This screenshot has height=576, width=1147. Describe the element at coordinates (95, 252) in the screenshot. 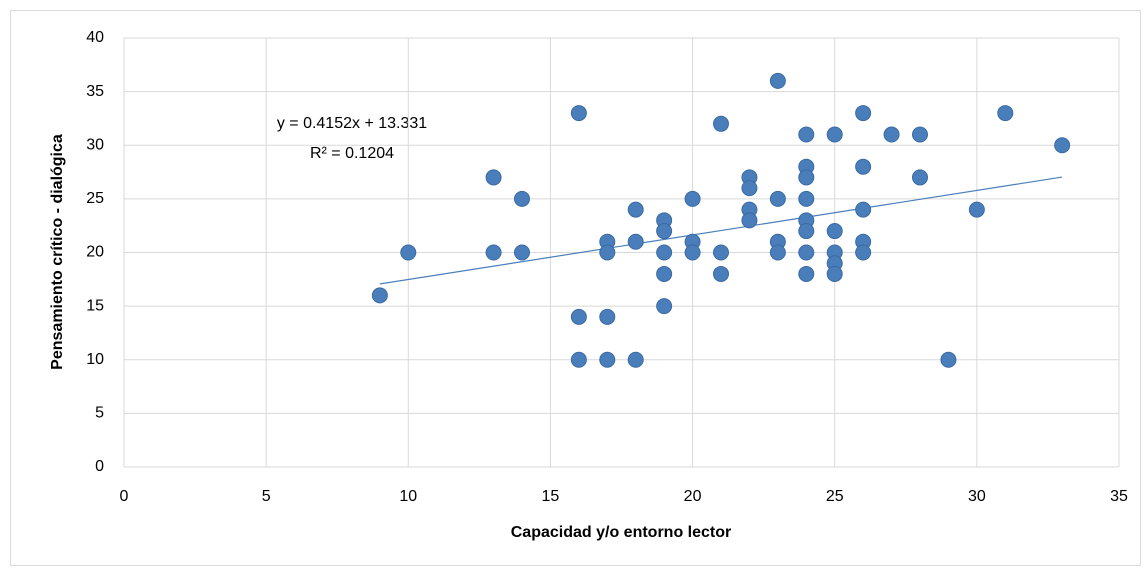

I see `y-tick-label: 20` at that location.